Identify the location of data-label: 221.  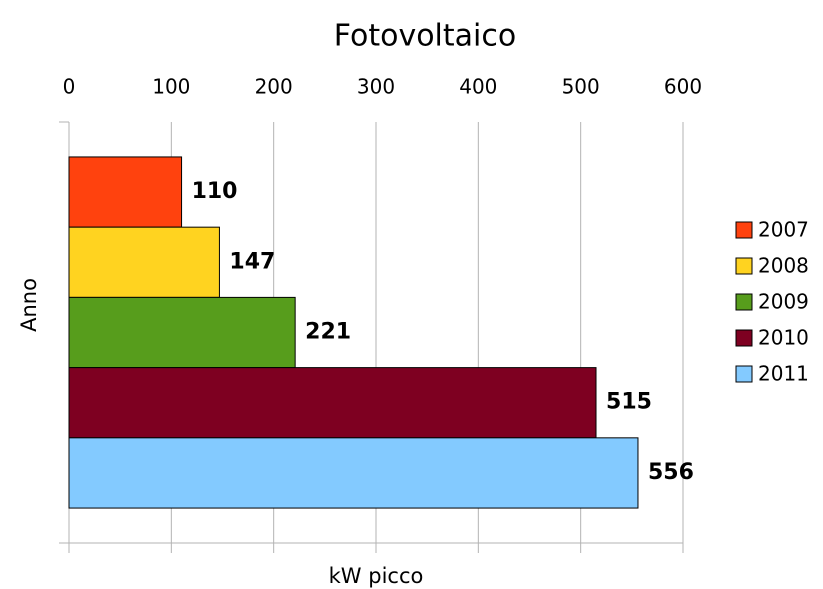
(328, 332).